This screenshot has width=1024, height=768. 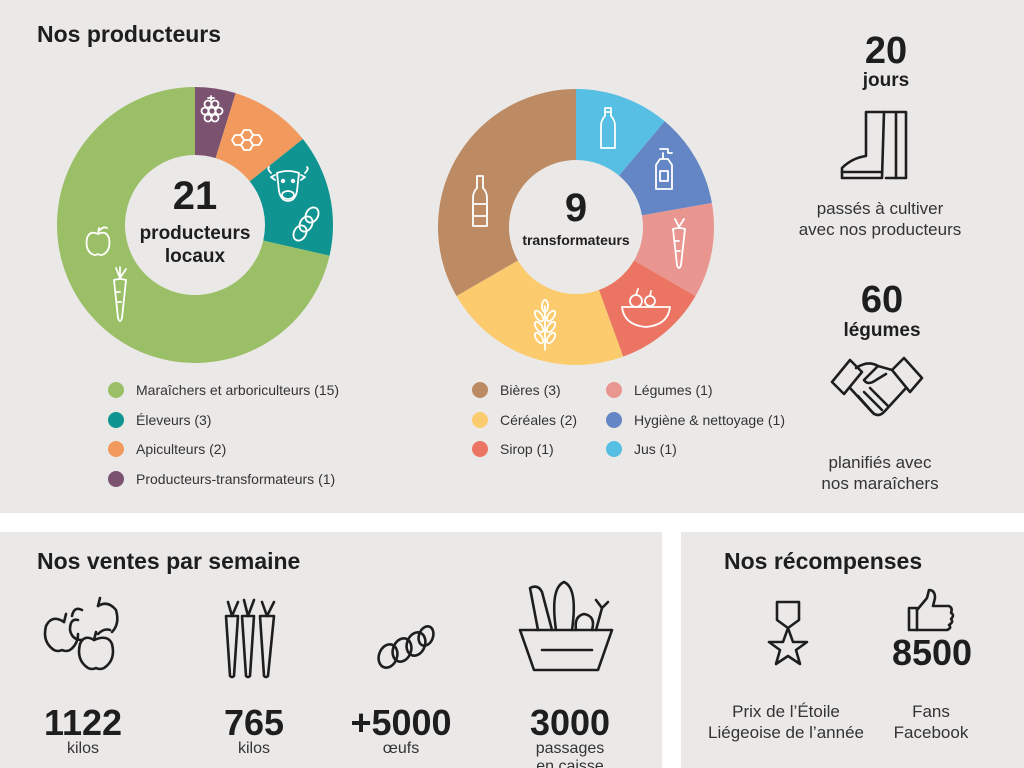 What do you see at coordinates (932, 652) in the screenshot?
I see `fans-number: 8500` at bounding box center [932, 652].